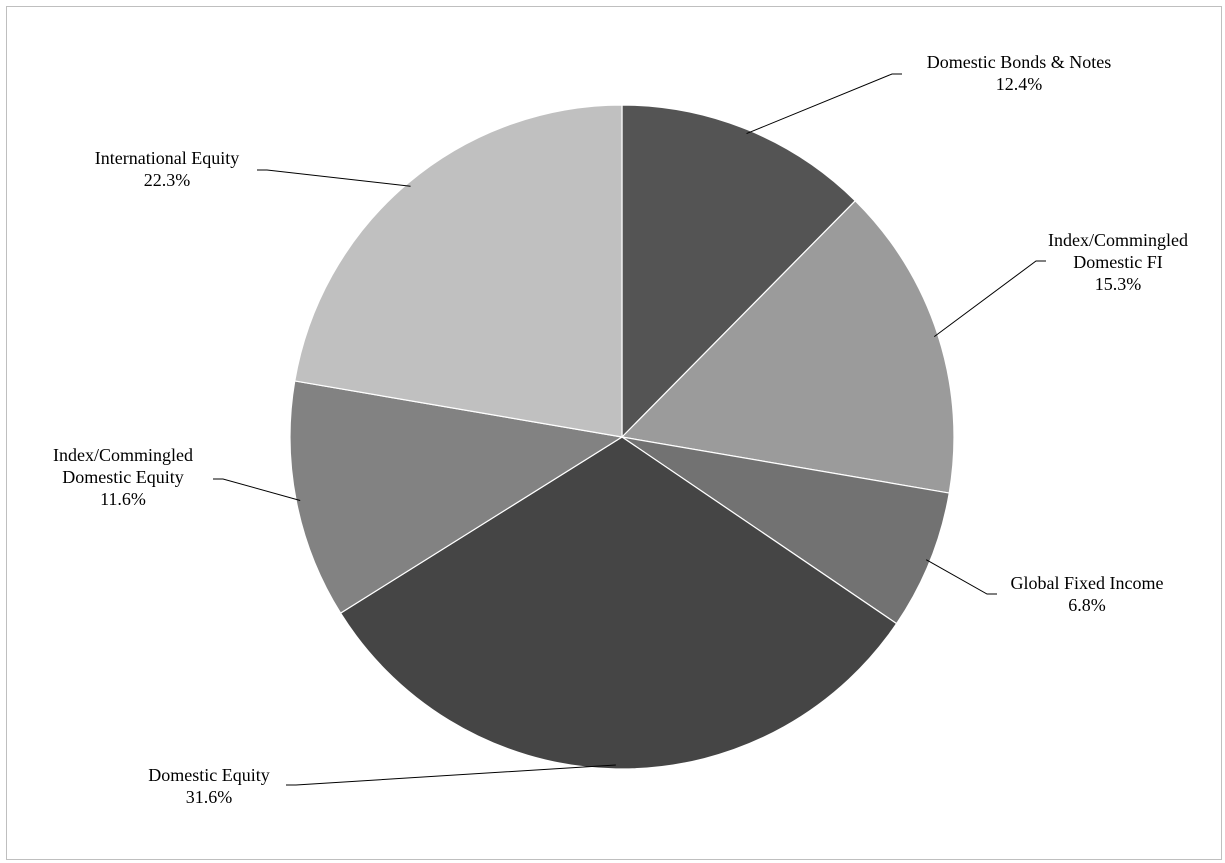 The height and width of the screenshot is (863, 1225). Describe the element at coordinates (739, 271) in the screenshot. I see `slice-domestic-bonds-notes` at that location.